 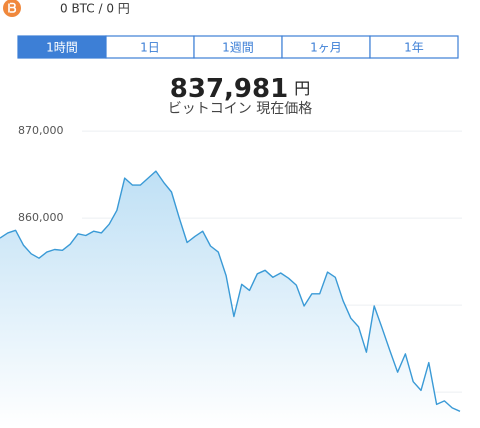 I want to click on tab-label: 1週間, so click(x=238, y=48).